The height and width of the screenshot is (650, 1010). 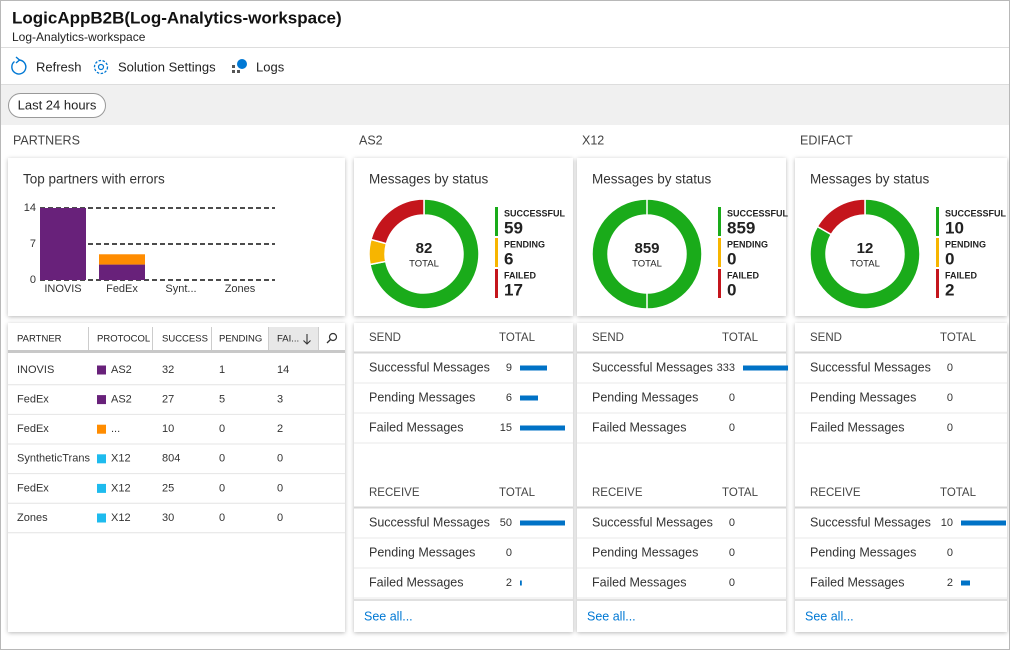 I want to click on table-cell: X12, so click(x=121, y=488).